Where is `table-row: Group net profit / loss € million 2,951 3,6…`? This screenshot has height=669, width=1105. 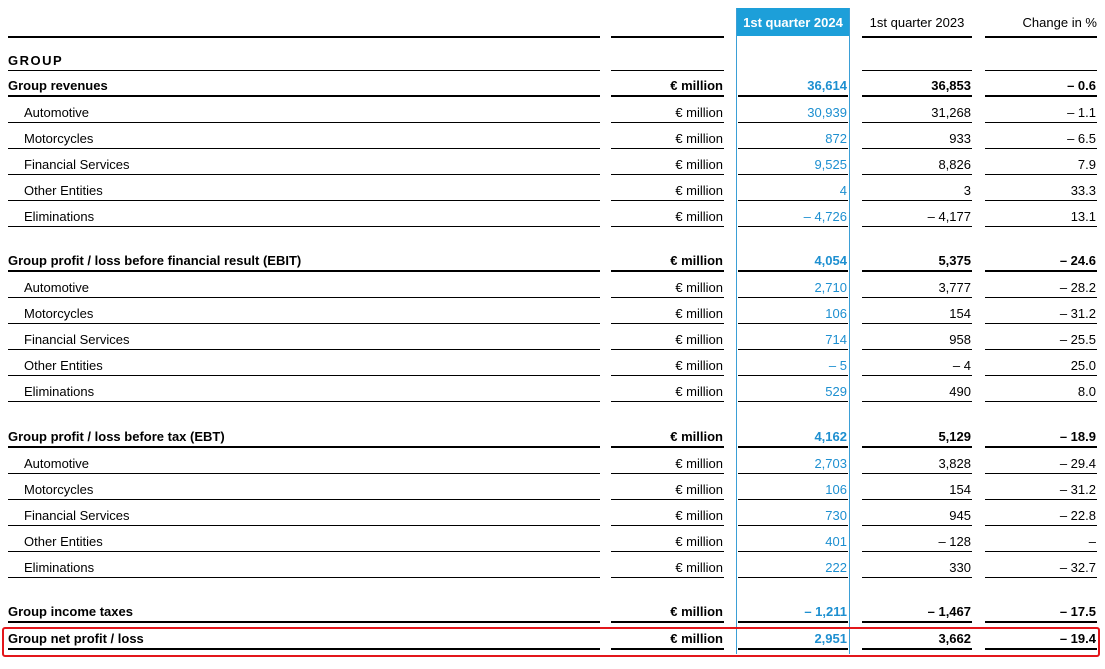 table-row: Group net profit / loss € million 2,951 3,6… is located at coordinates (552, 640).